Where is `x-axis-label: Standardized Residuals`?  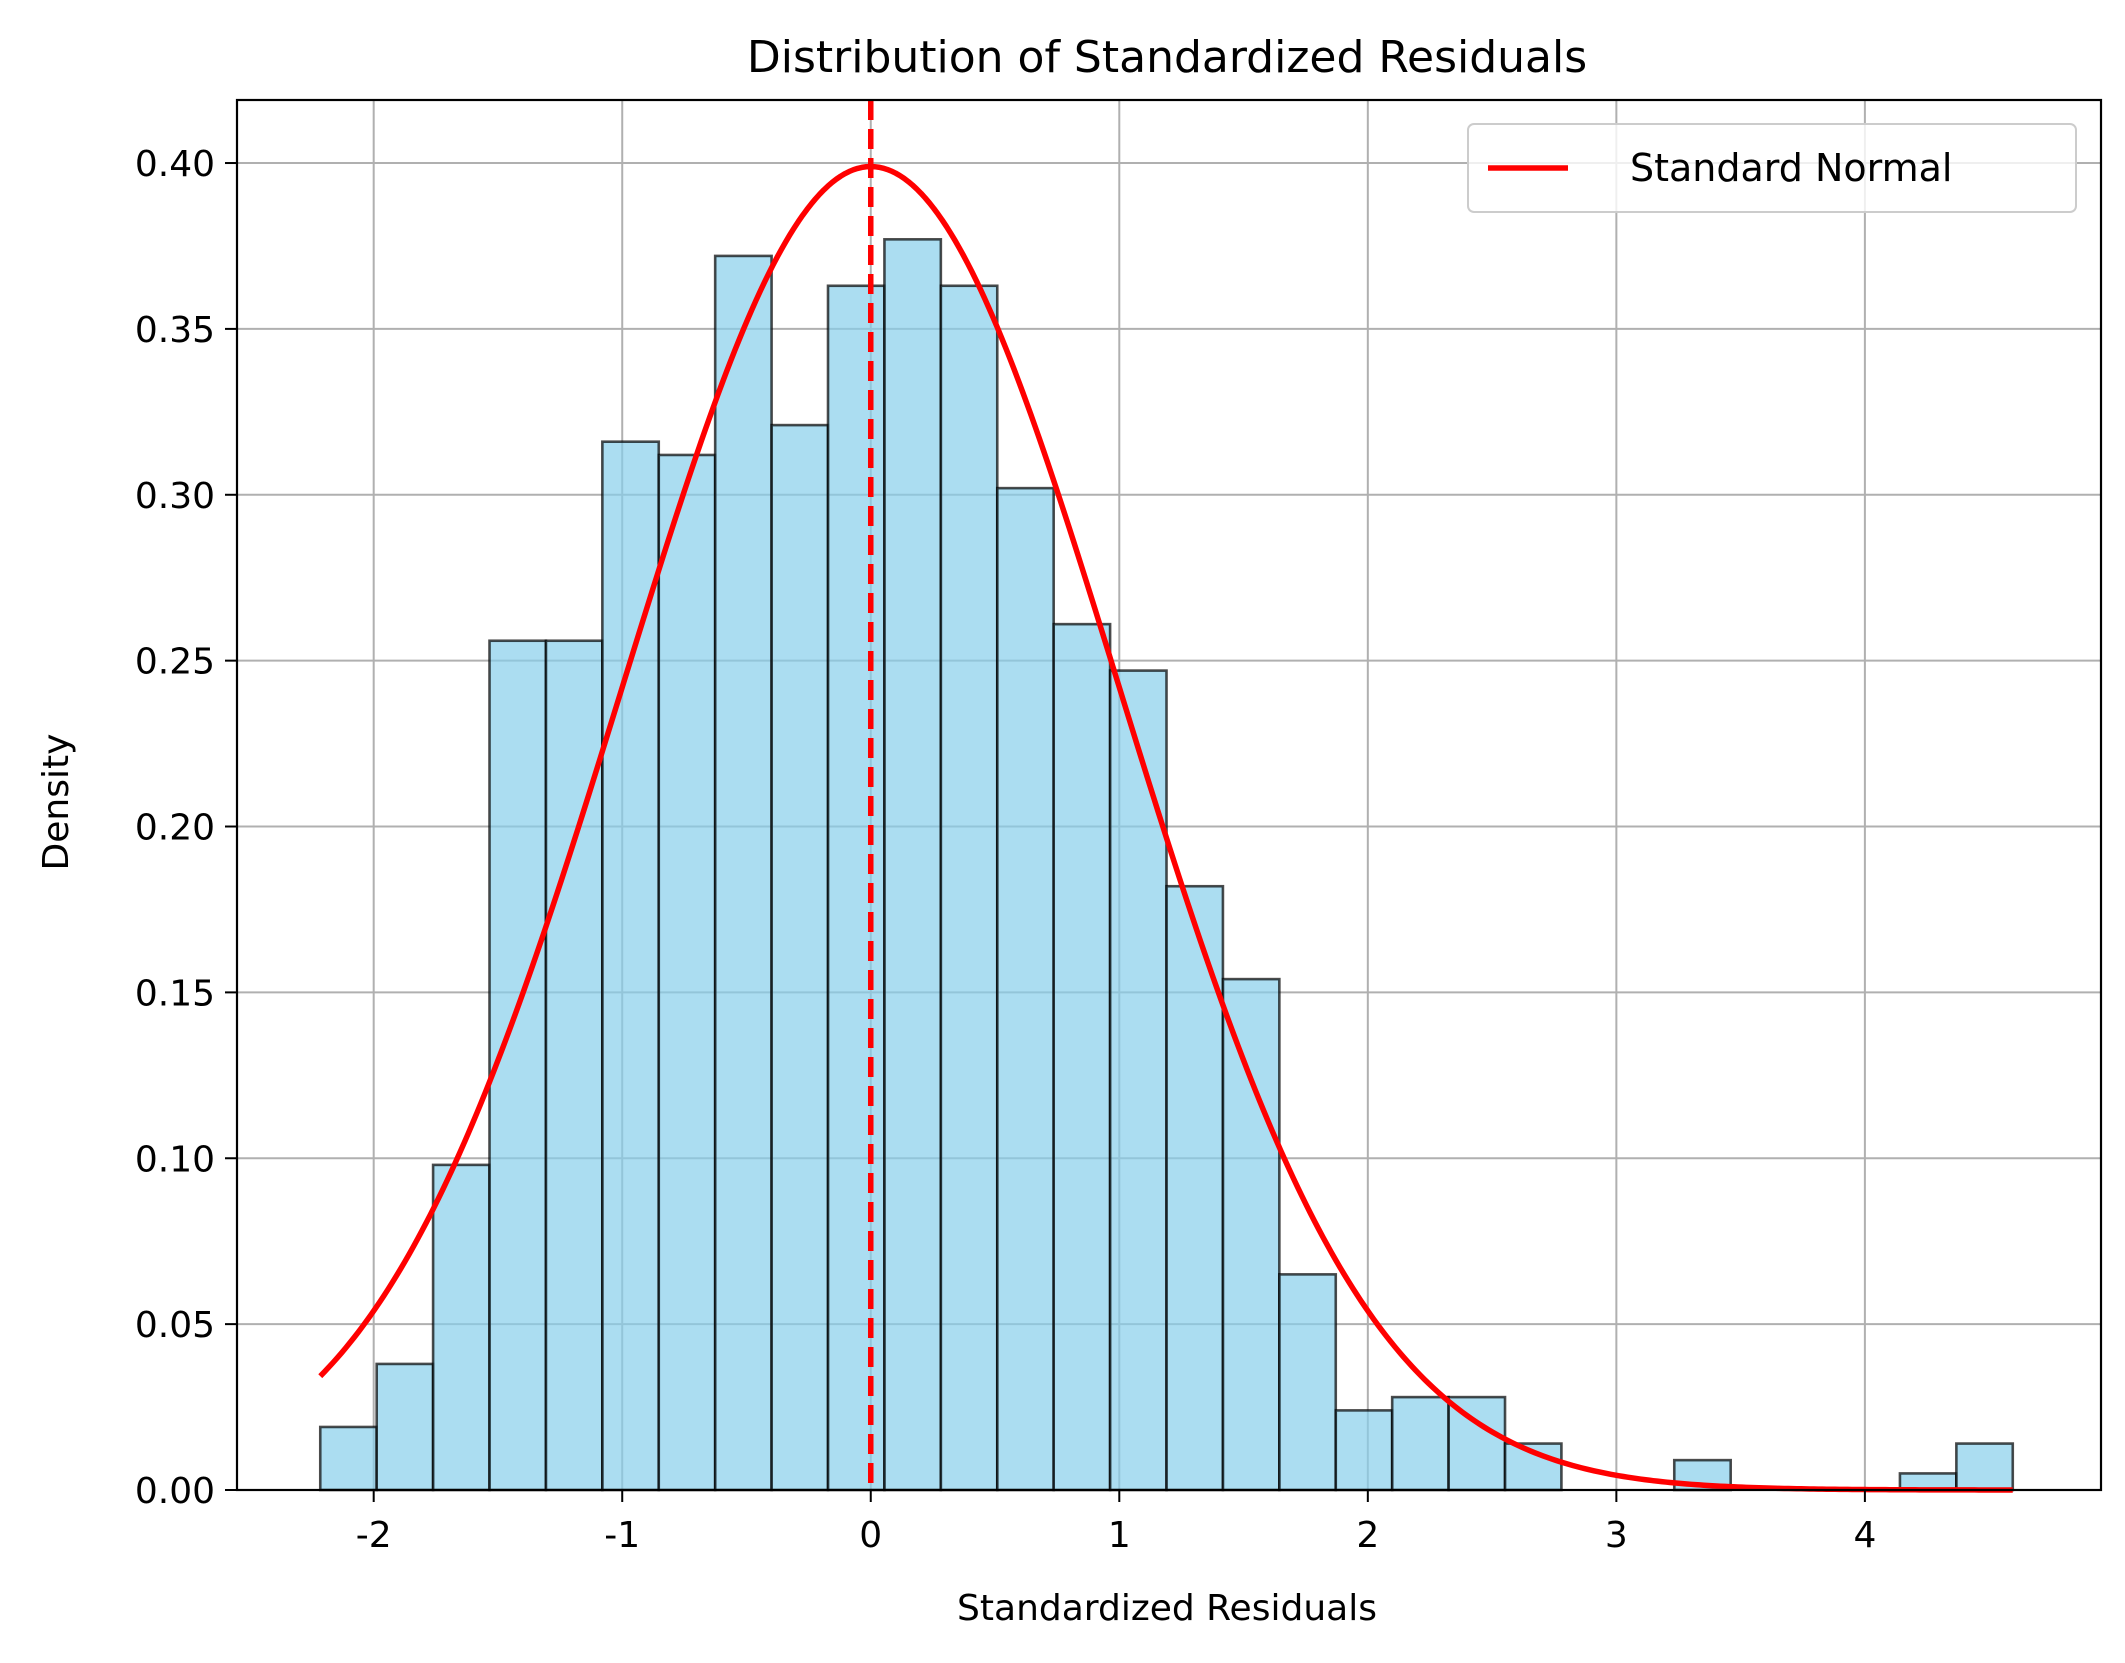
x-axis-label: Standardized Residuals is located at coordinates (1167, 1608).